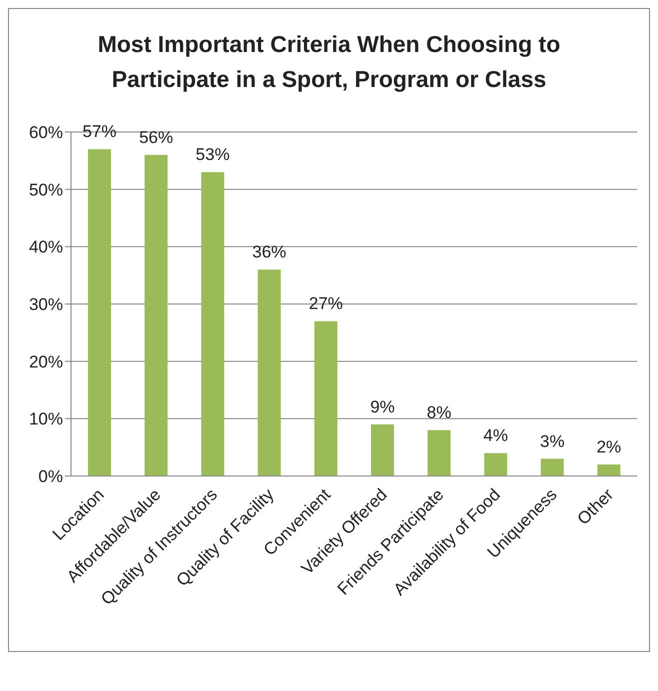  Describe the element at coordinates (156, 137) in the screenshot. I see `data-label: 56%` at that location.